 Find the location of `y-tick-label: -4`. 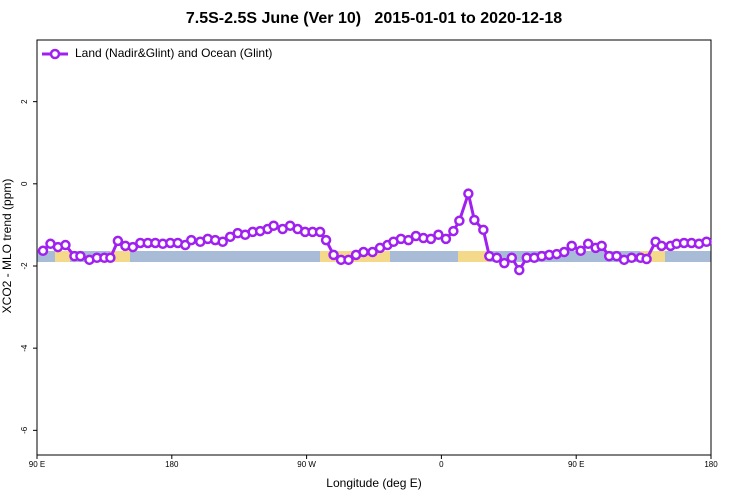

y-tick-label: -4 is located at coordinates (24, 348).